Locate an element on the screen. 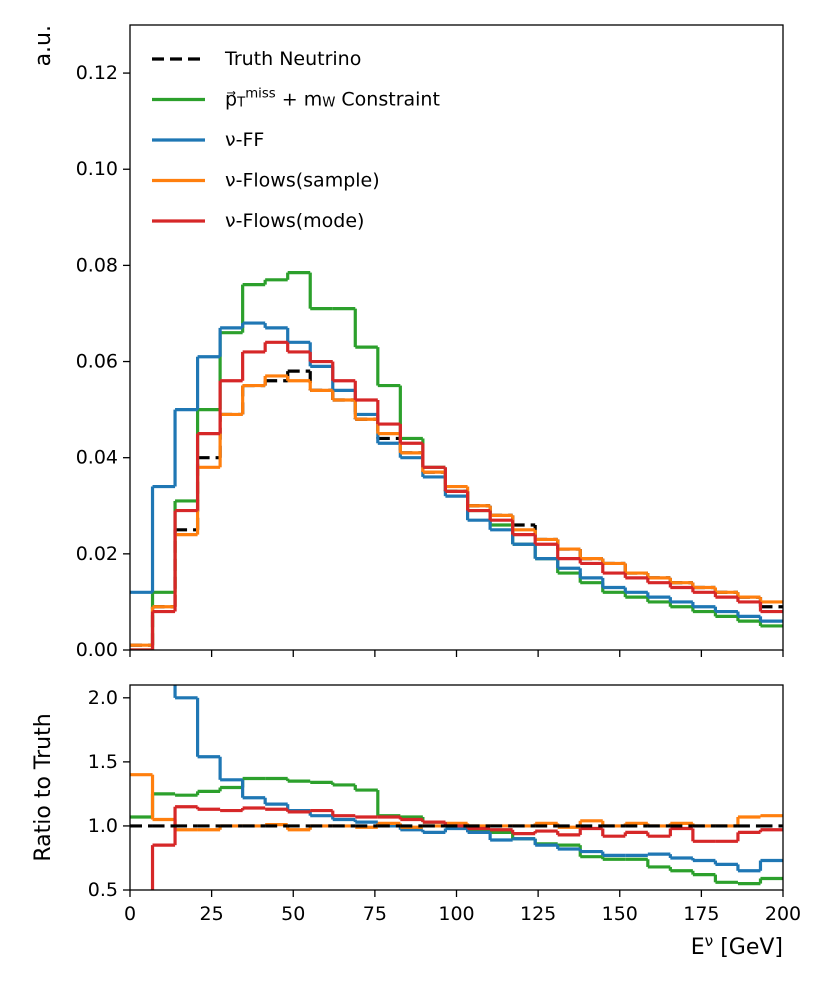 Image resolution: width=830 pixels, height=997 pixels. y-axis-label: a.u. is located at coordinates (43, 45).